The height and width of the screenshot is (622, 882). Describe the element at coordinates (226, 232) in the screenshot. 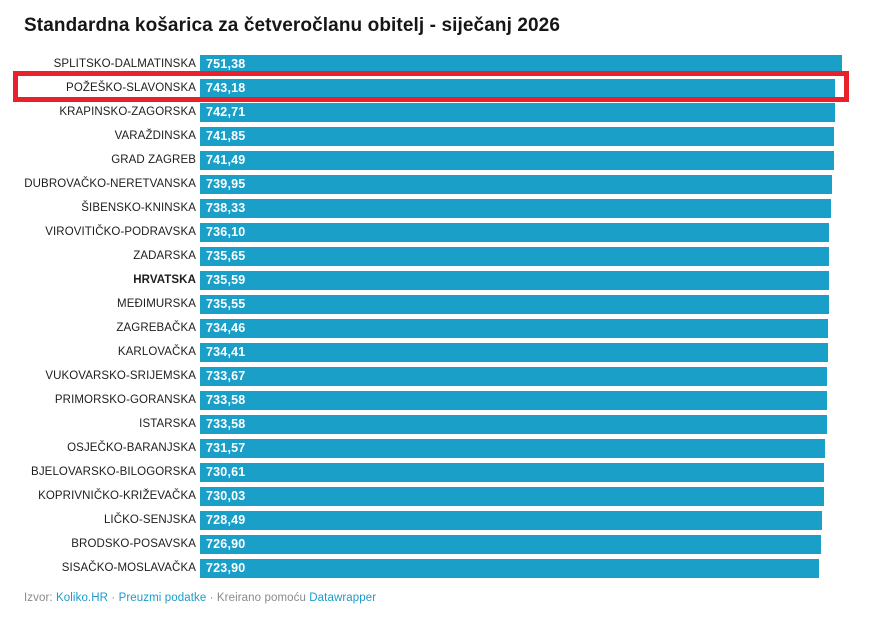

I see `value-label: 736,10` at that location.